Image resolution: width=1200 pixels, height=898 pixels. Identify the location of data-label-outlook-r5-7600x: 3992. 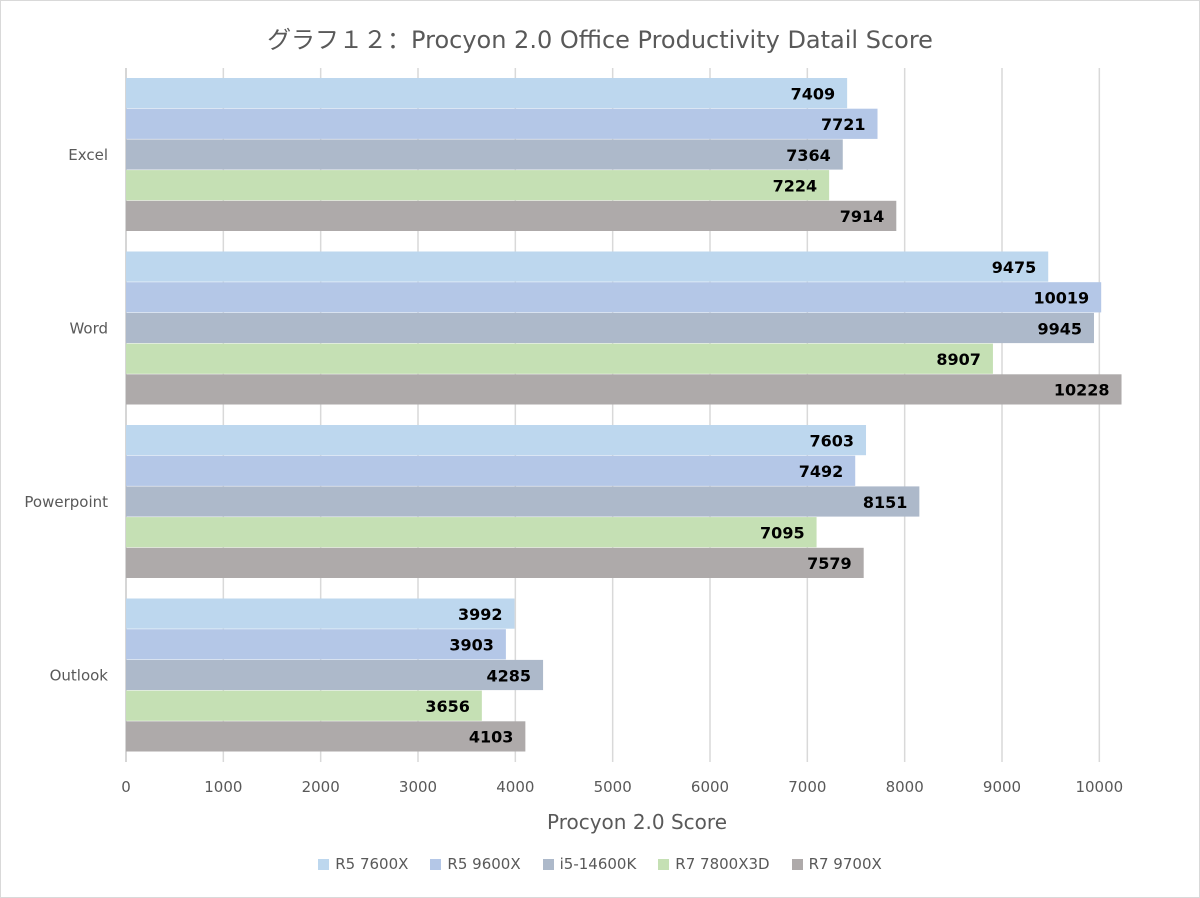
(480, 614).